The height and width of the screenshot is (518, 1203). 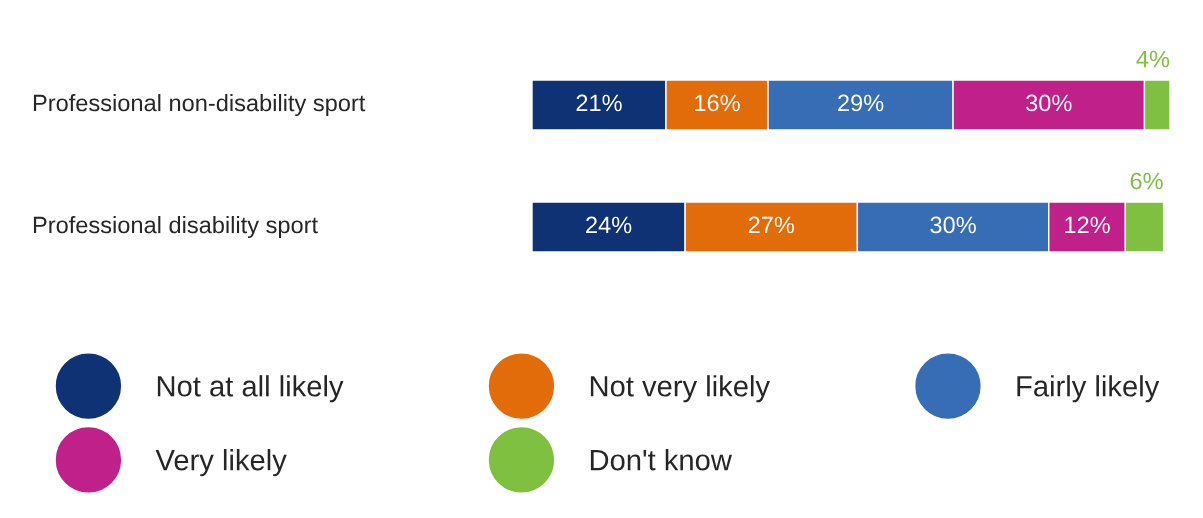 What do you see at coordinates (1153, 59) in the screenshot?
I see `data-label: 4%` at bounding box center [1153, 59].